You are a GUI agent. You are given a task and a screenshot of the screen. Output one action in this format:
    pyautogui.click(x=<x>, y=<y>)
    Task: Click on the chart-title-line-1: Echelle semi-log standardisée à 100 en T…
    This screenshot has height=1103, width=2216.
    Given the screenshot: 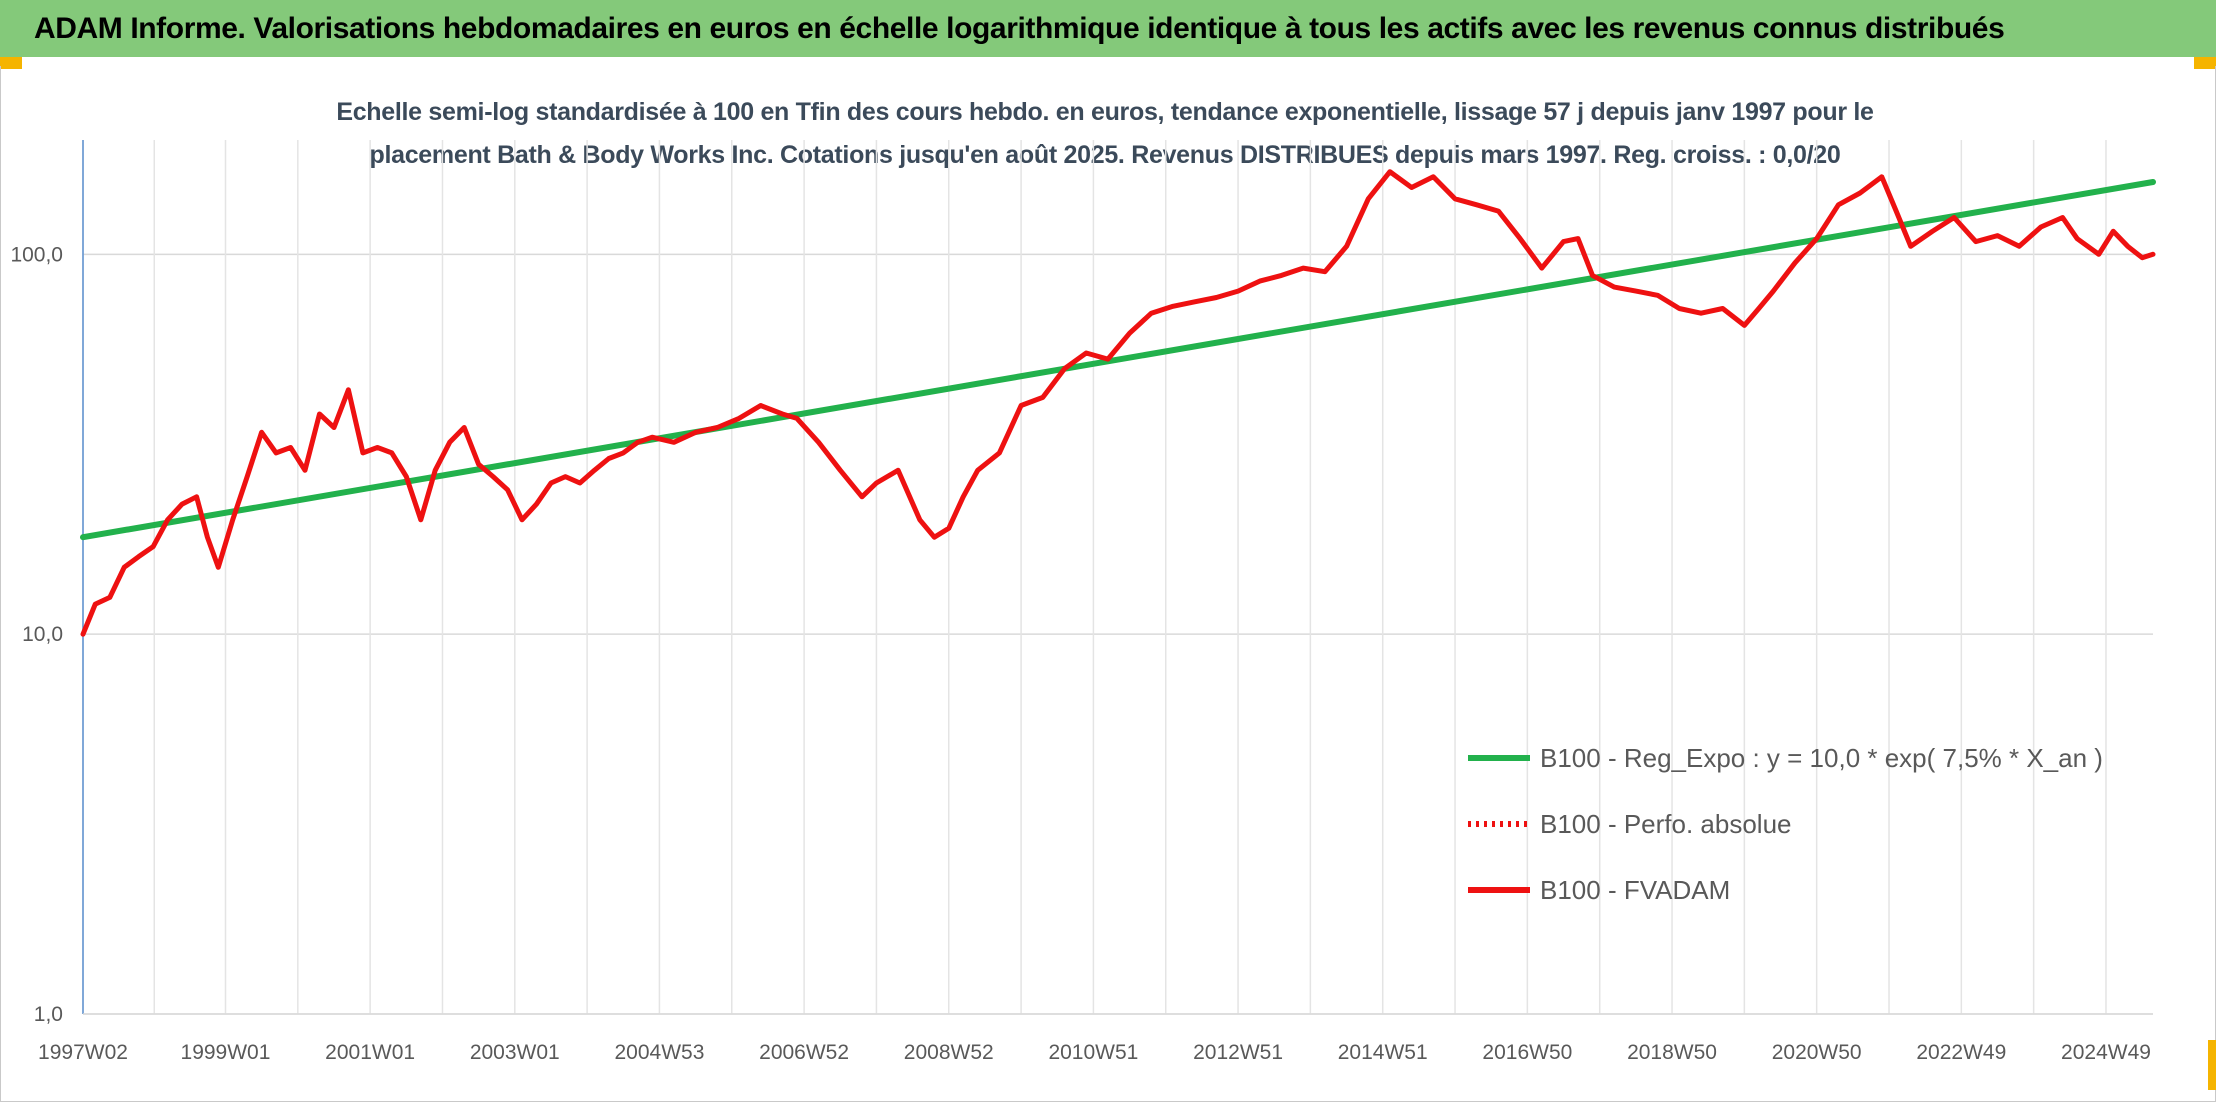 What is the action you would take?
    pyautogui.click(x=1105, y=112)
    